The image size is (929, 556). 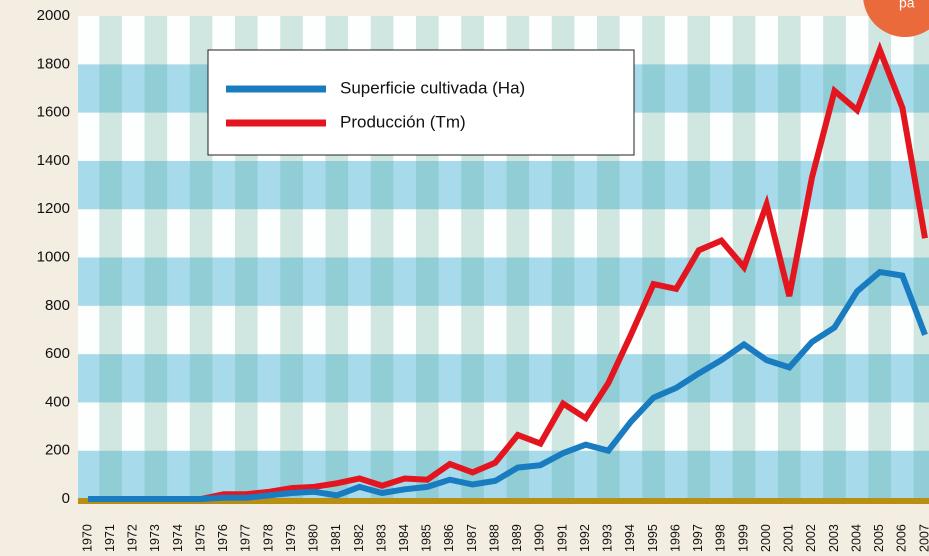 I want to click on y-tick-label: 1200, so click(x=53, y=208).